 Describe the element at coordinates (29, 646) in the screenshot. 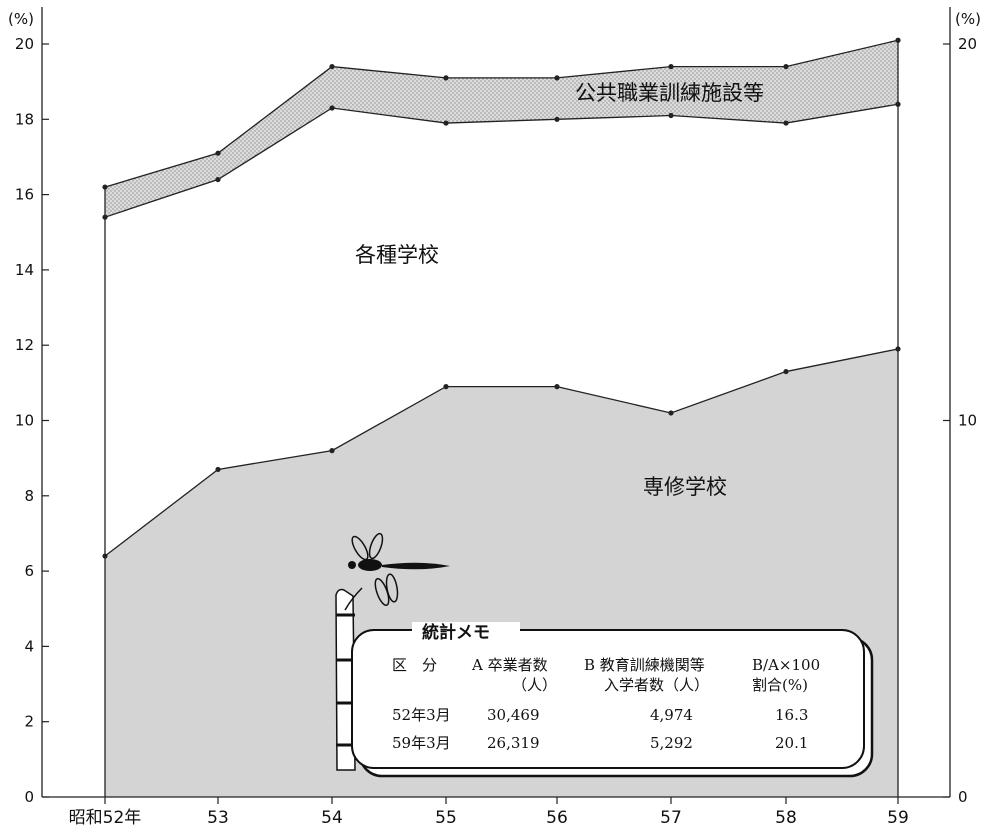

I see `y-tick-label-left: 4` at that location.